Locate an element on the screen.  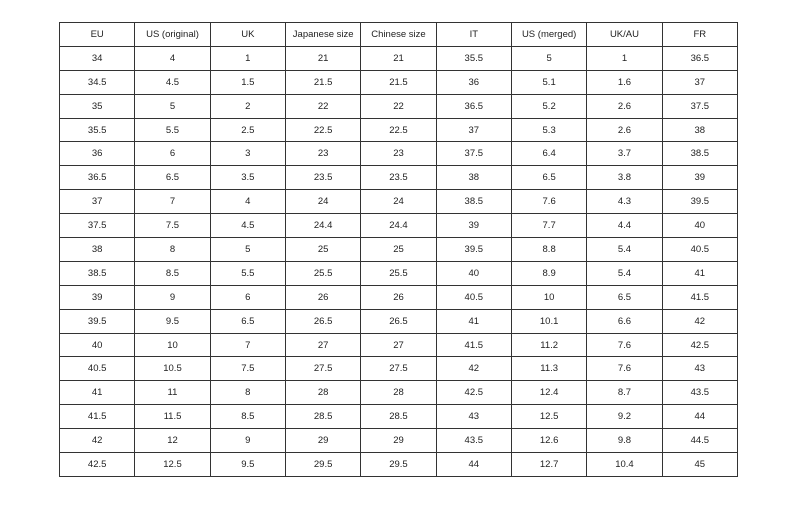
table-row: 36 6 3 23 23 37.5 6.4 3.7 38.5 is located at coordinates (398, 154).